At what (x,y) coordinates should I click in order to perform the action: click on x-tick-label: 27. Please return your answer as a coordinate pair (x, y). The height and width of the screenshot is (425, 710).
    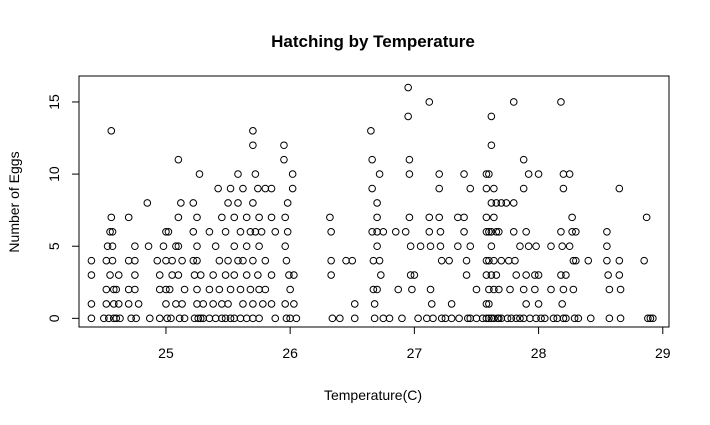
    Looking at the image, I should click on (415, 353).